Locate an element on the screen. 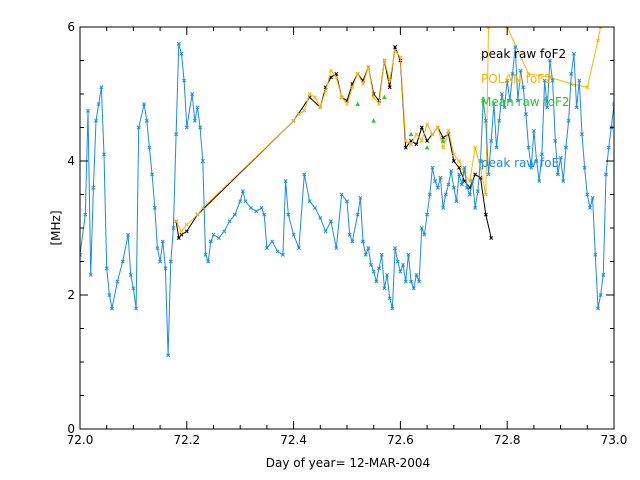  x-tick-label: 72.0 is located at coordinates (80, 440).